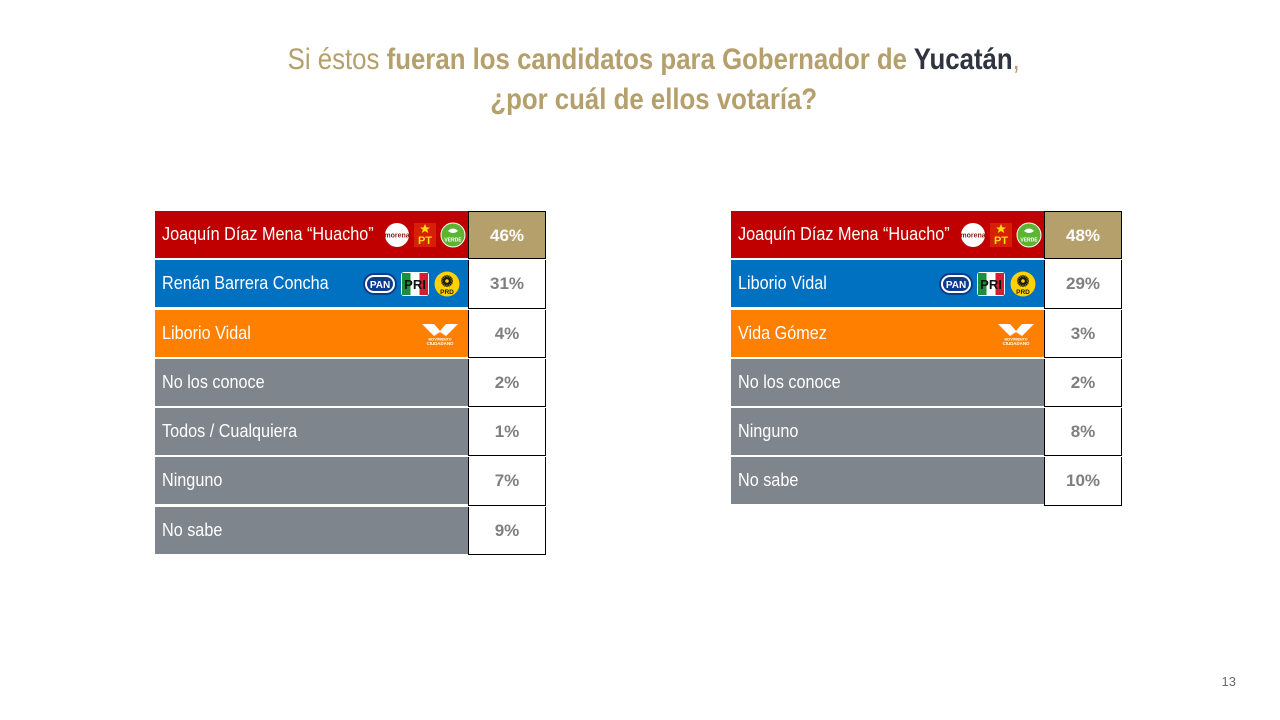  Describe the element at coordinates (650, 59) in the screenshot. I see `title-part-2: fueran los candidatos para Gobernador de` at that location.